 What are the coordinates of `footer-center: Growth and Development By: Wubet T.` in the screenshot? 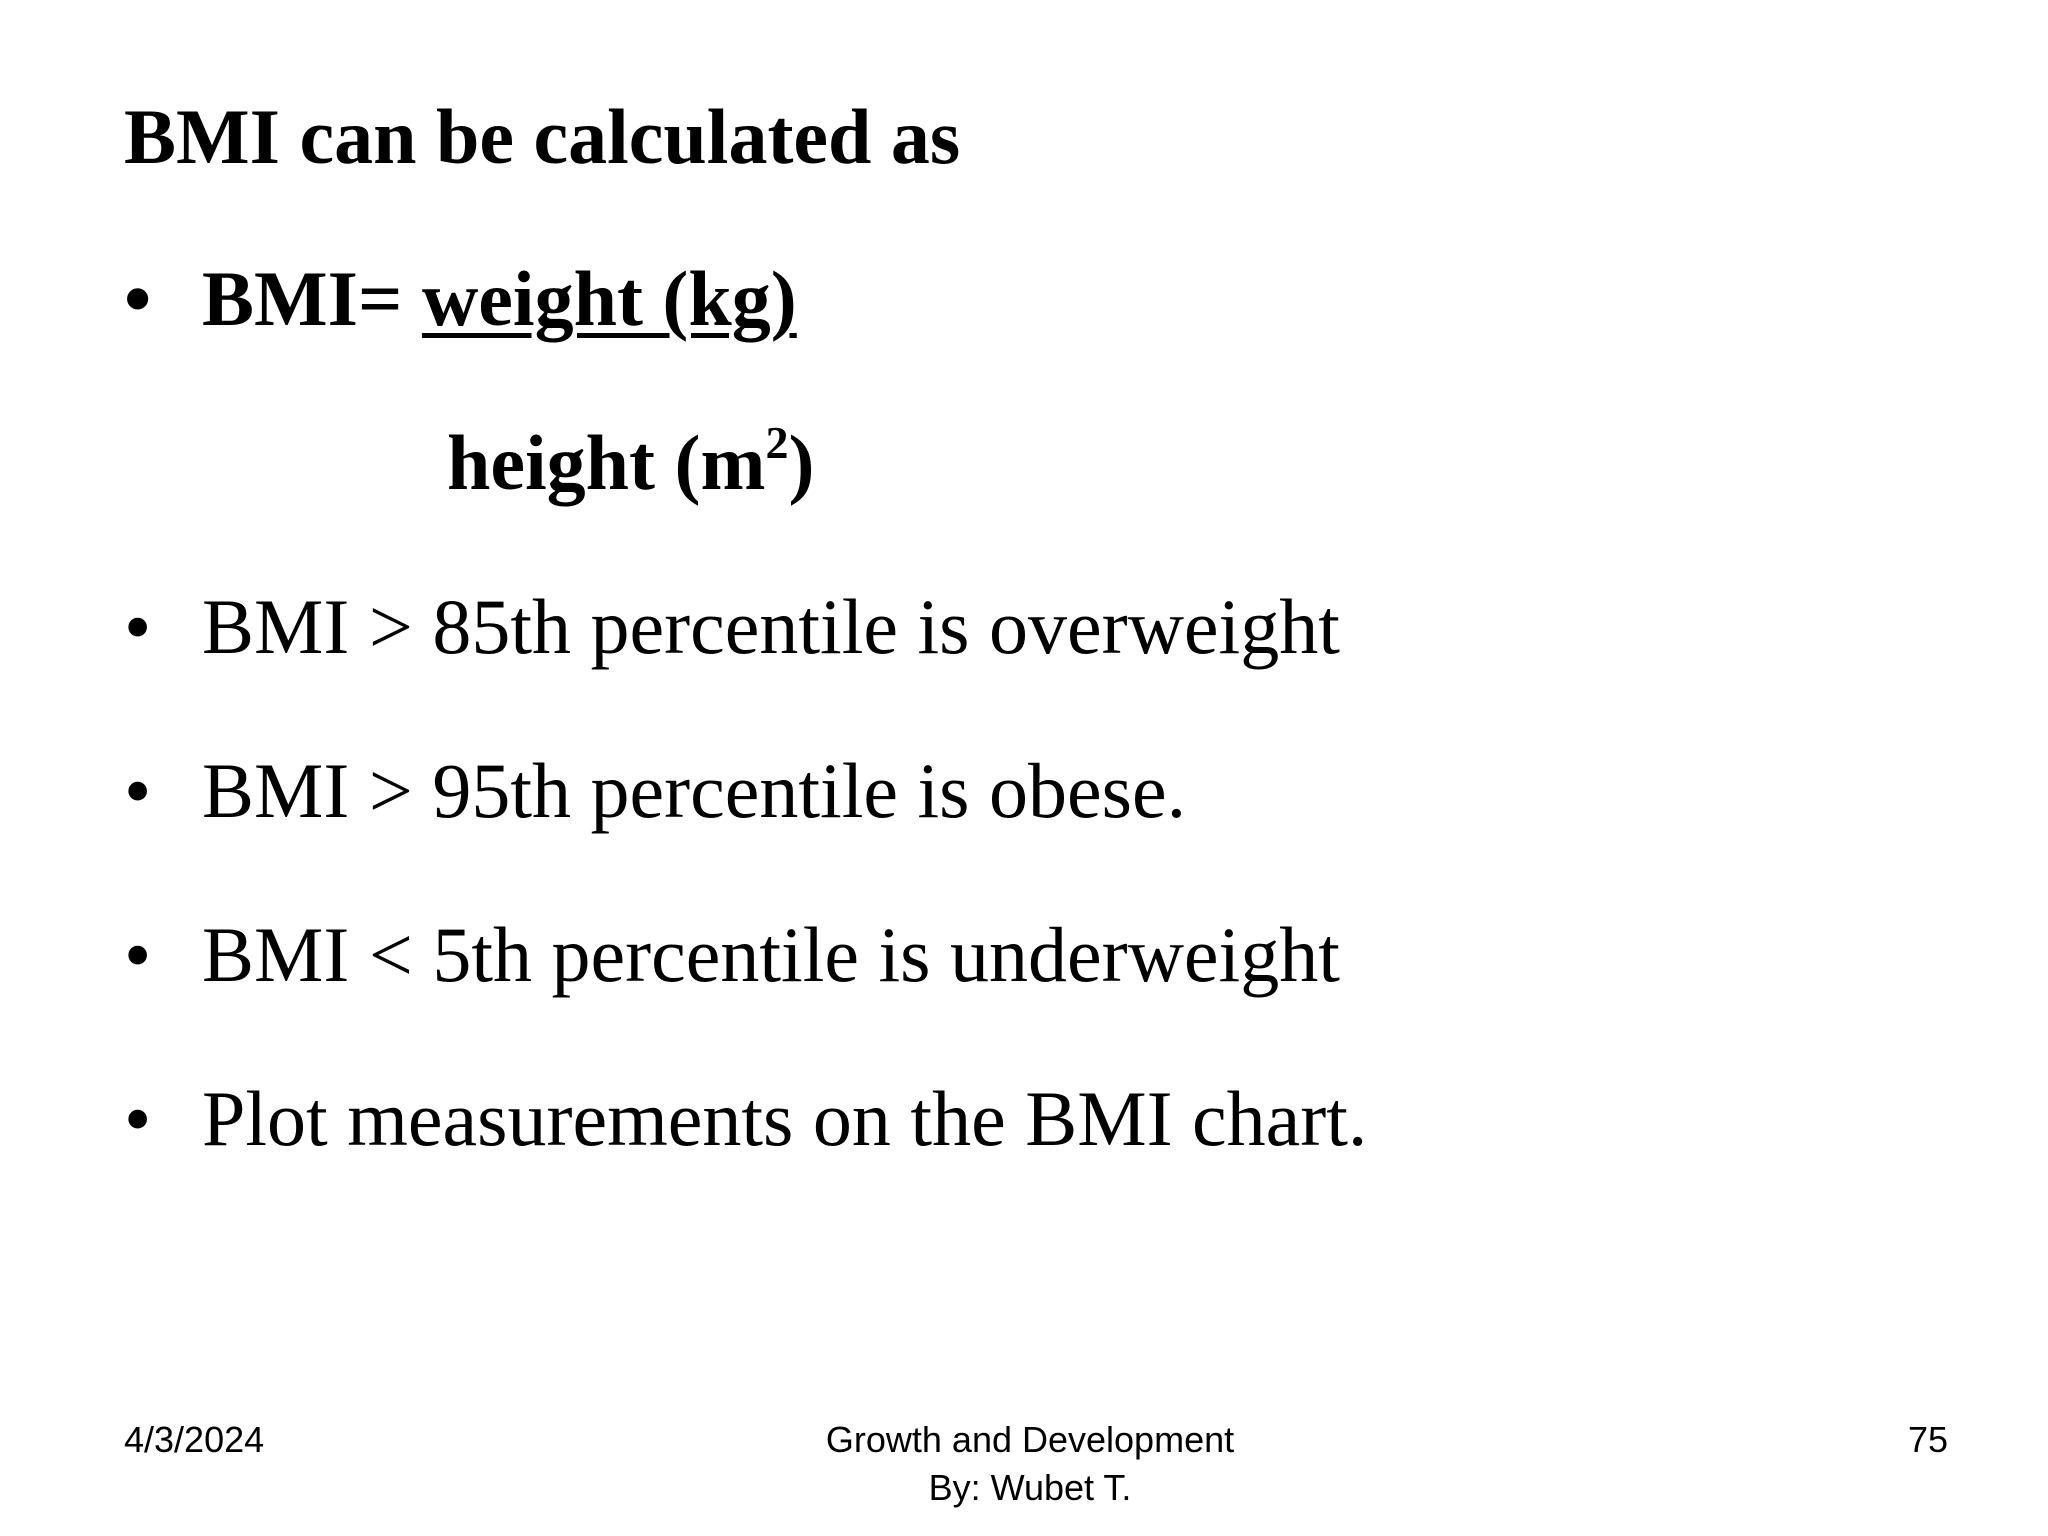 It's located at (1030, 1464).